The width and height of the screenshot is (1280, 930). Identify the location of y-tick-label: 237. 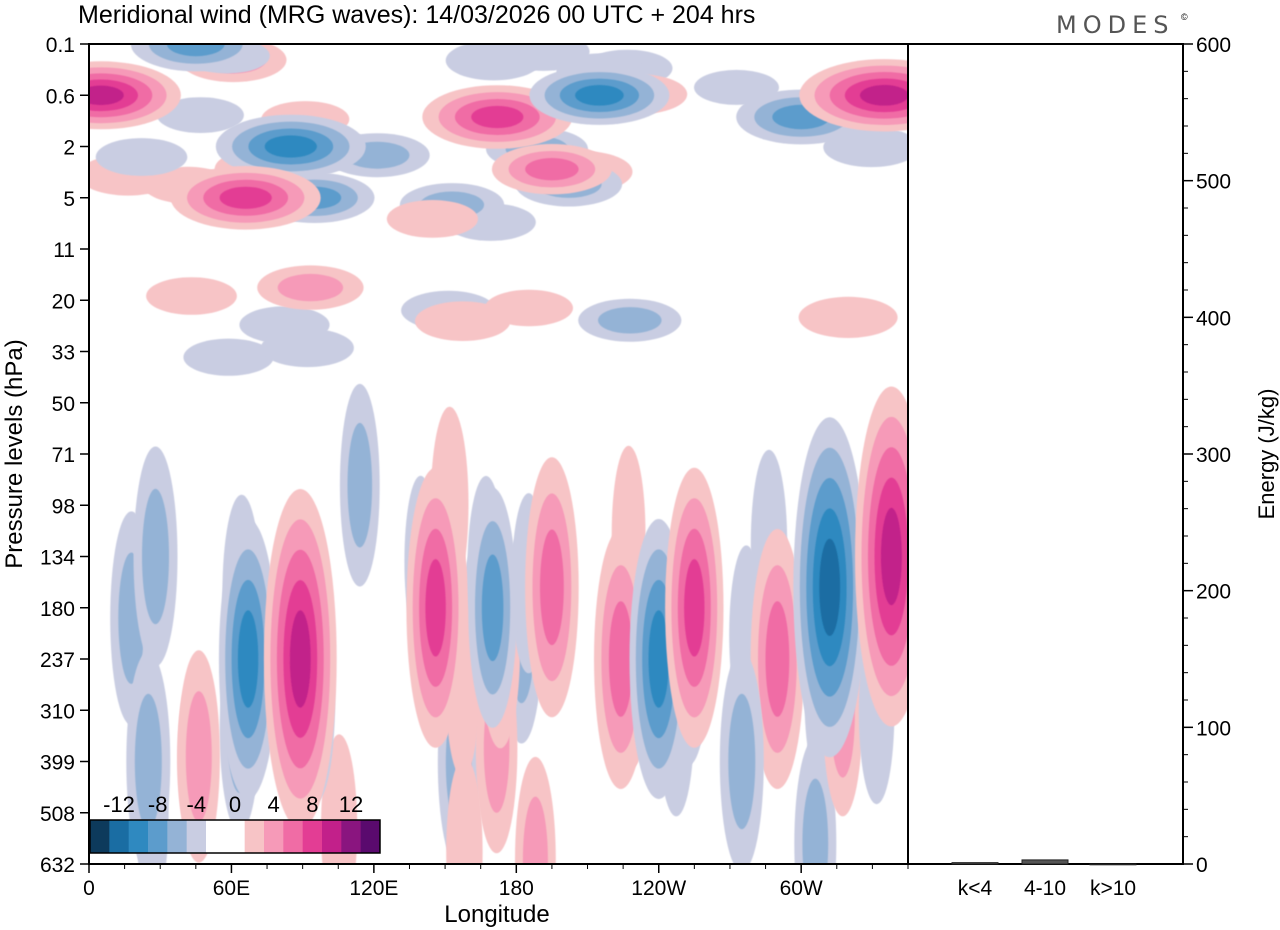
(57, 660).